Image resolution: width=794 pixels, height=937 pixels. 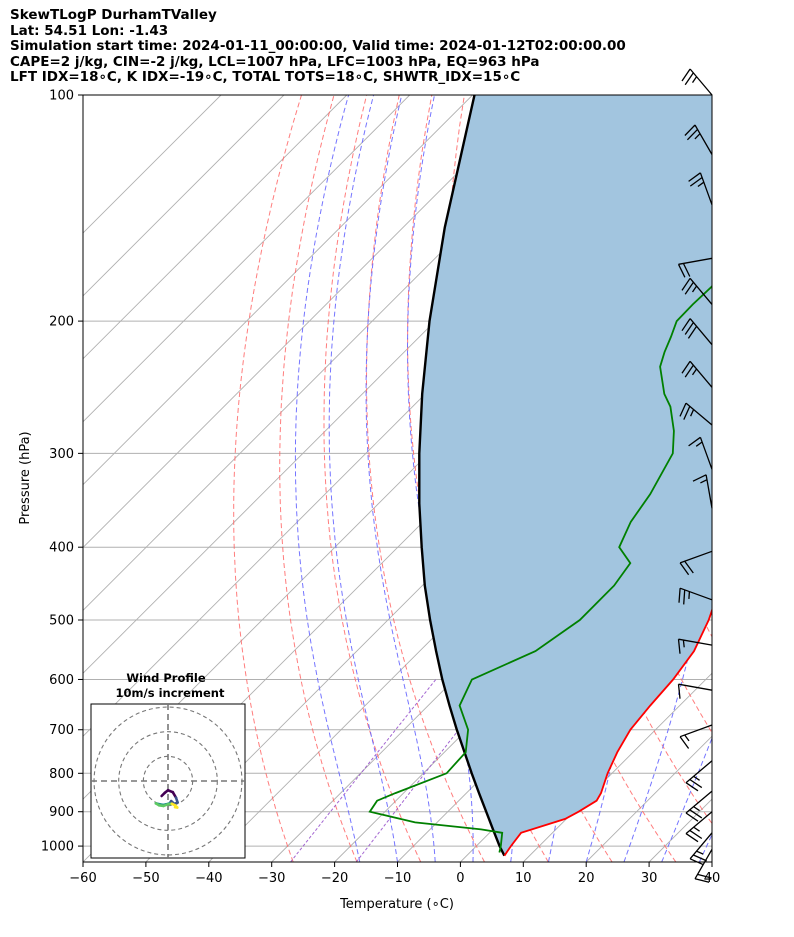 I want to click on y-axis-label: Pressure (hPa), so click(x=25, y=477).